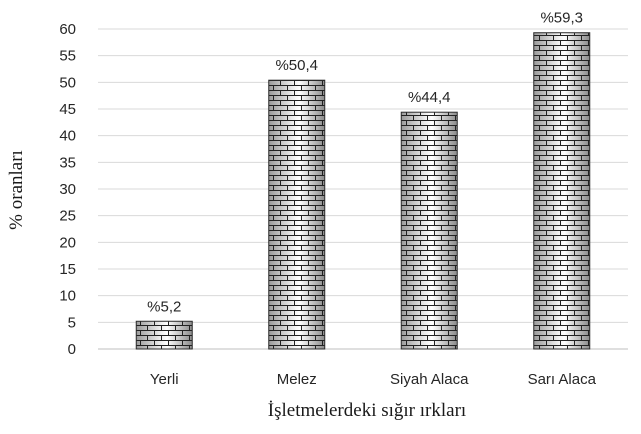 Image resolution: width=641 pixels, height=434 pixels. I want to click on x-category-label: Siyah Alaca, so click(429, 379).